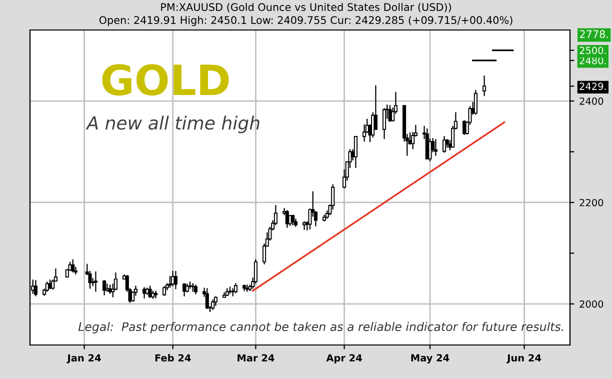  I want to click on x-tick-label: Jun 24, so click(524, 359).